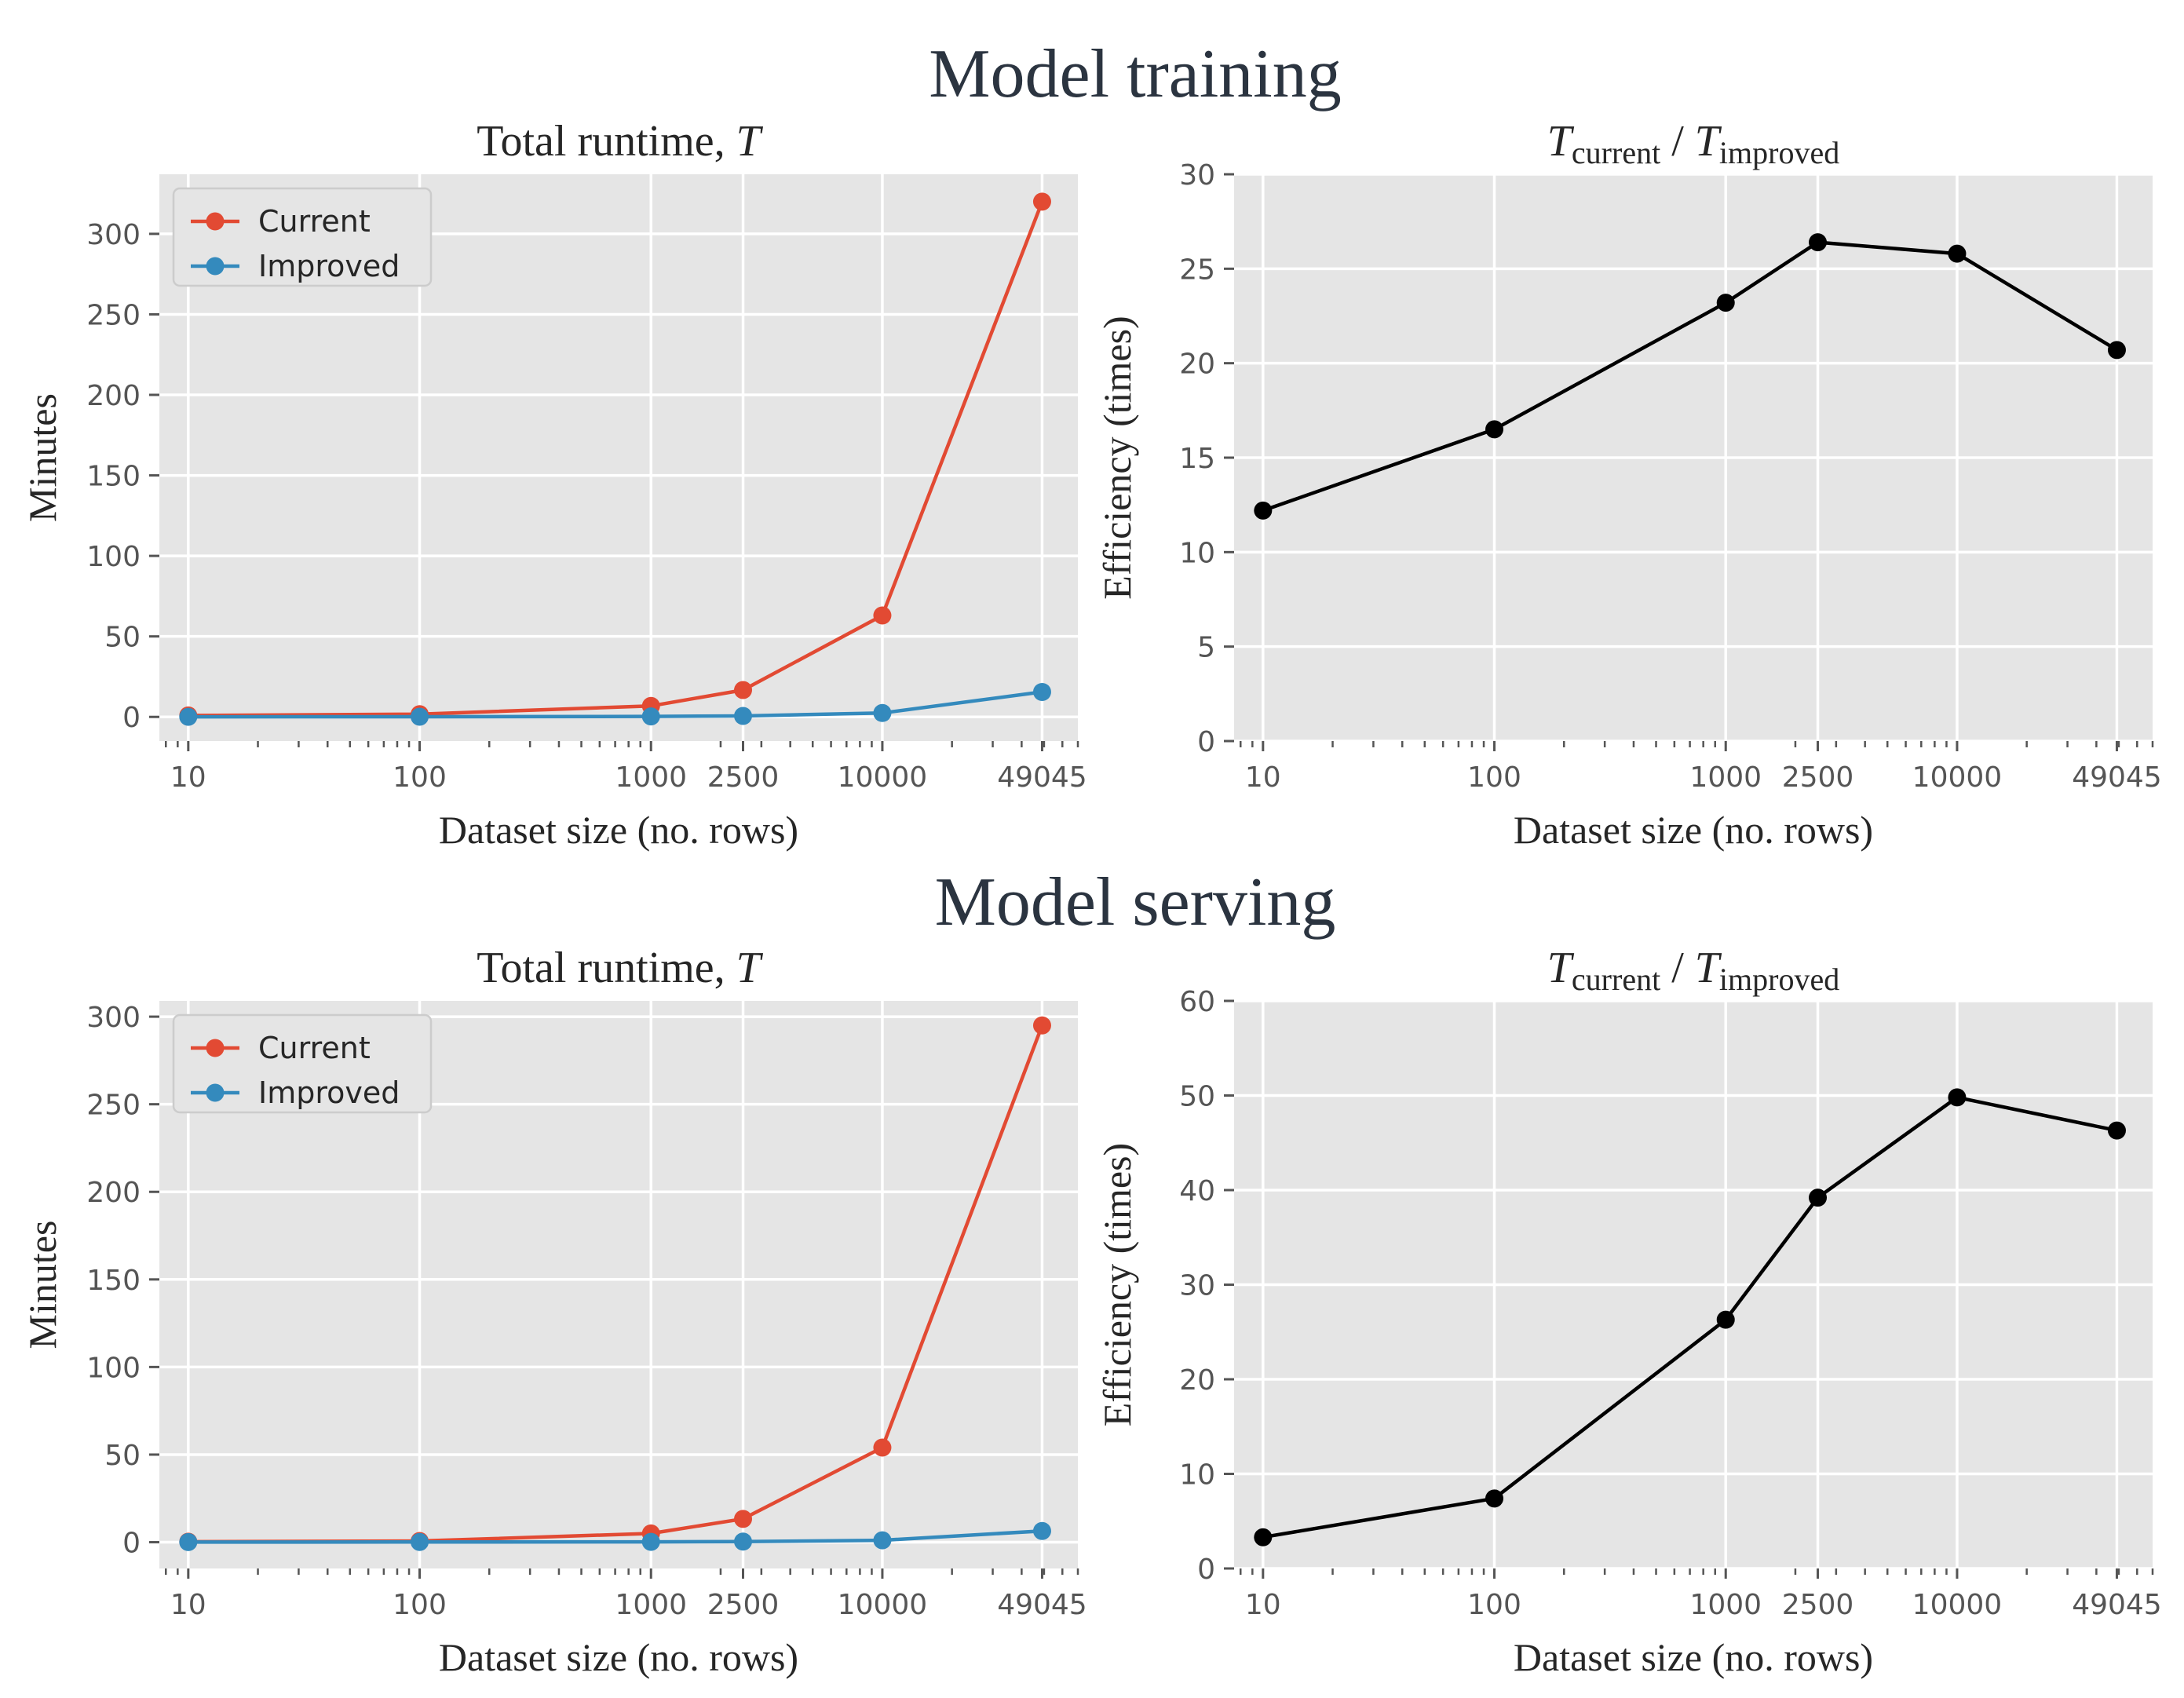  Describe the element at coordinates (1690, 376) in the screenshot. I see `series-efficiency` at that location.